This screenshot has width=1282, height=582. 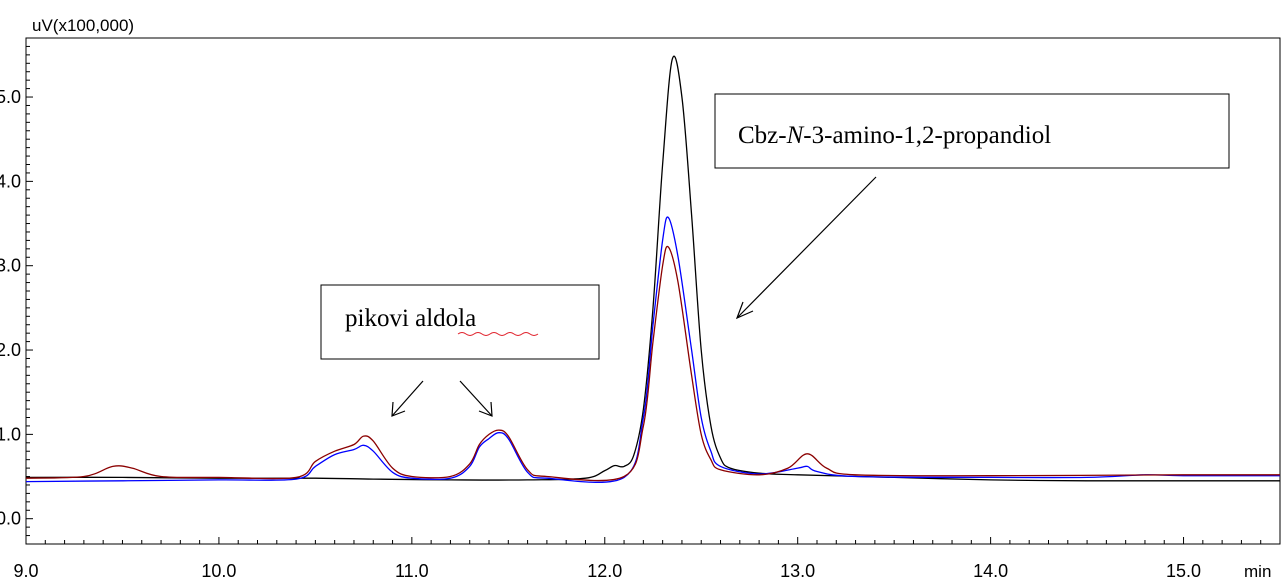 What do you see at coordinates (806, 247) in the screenshot?
I see `arrow-cbz` at bounding box center [806, 247].